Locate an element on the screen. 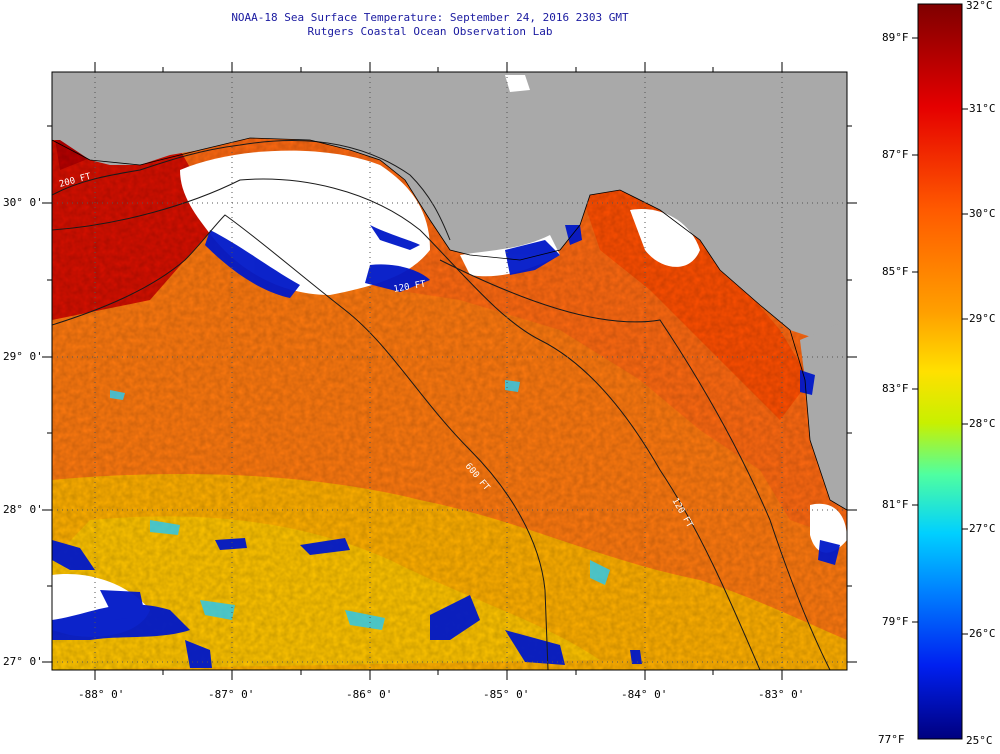  longitude-label: -87° 0' is located at coordinates (231, 694).